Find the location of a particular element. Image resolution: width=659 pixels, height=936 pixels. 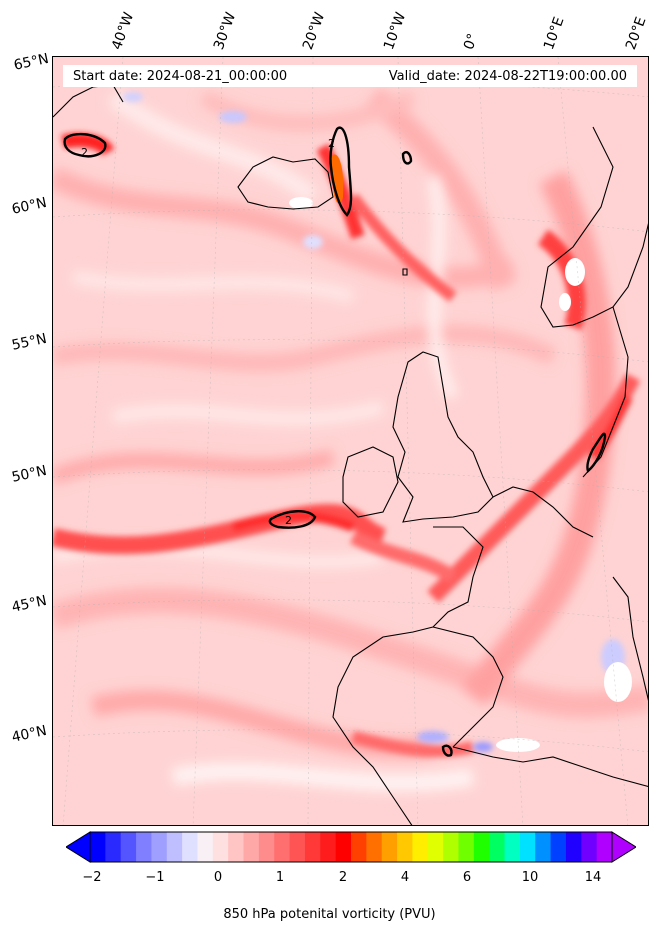

colorbar-tick-7: 10 is located at coordinates (530, 877).